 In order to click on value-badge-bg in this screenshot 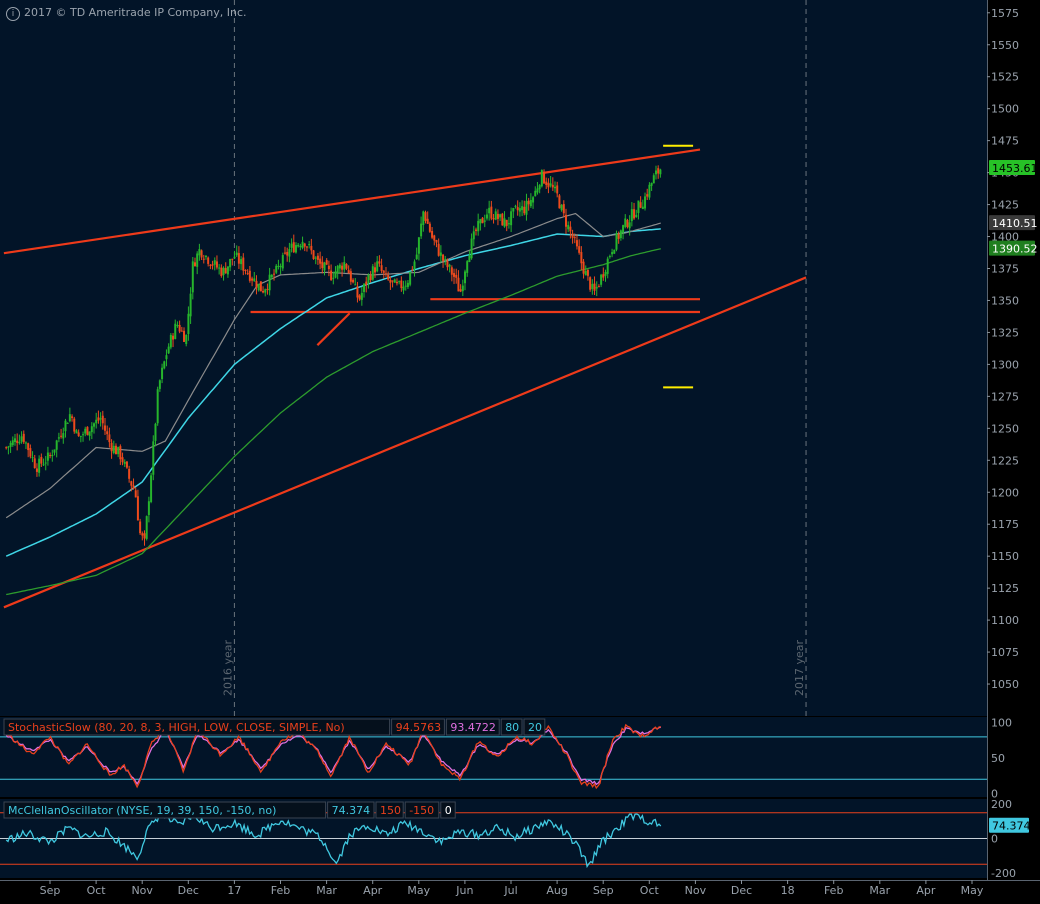, I will do `click(1012, 248)`.